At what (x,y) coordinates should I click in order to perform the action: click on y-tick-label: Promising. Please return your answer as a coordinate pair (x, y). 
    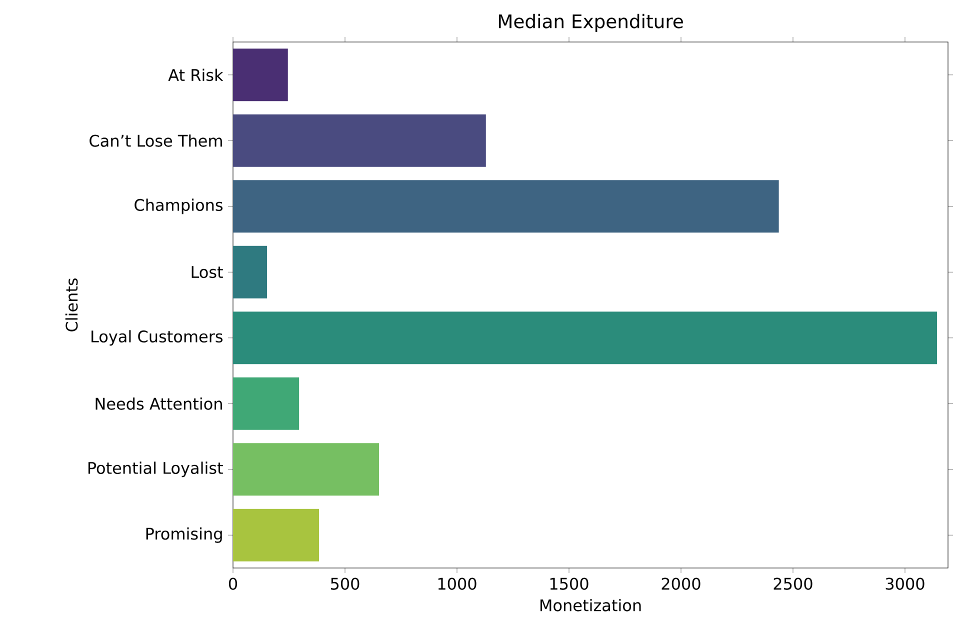
    Looking at the image, I should click on (184, 535).